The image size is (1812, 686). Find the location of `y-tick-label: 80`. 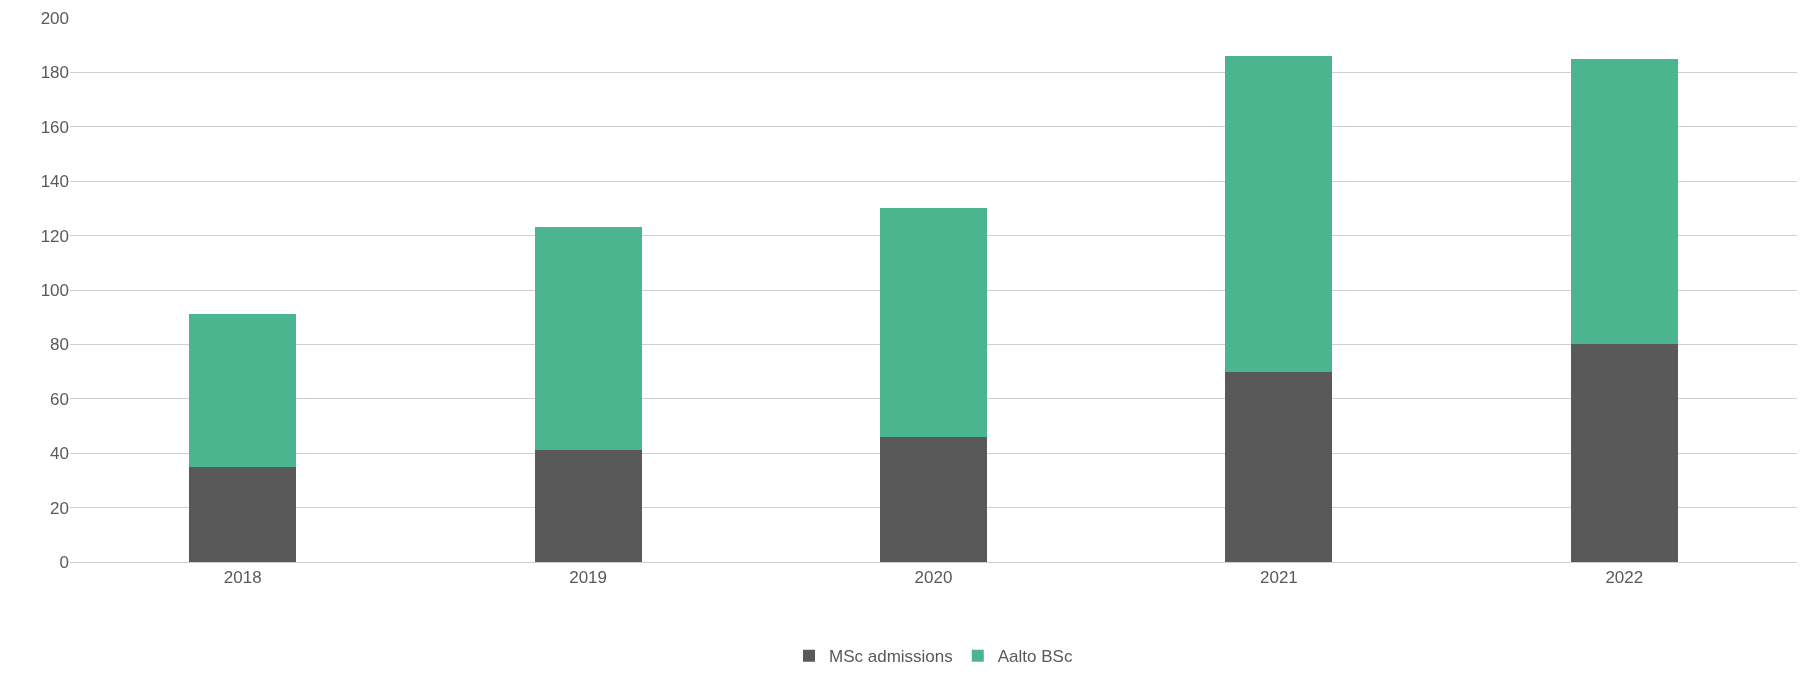

y-tick-label: 80 is located at coordinates (59, 345).